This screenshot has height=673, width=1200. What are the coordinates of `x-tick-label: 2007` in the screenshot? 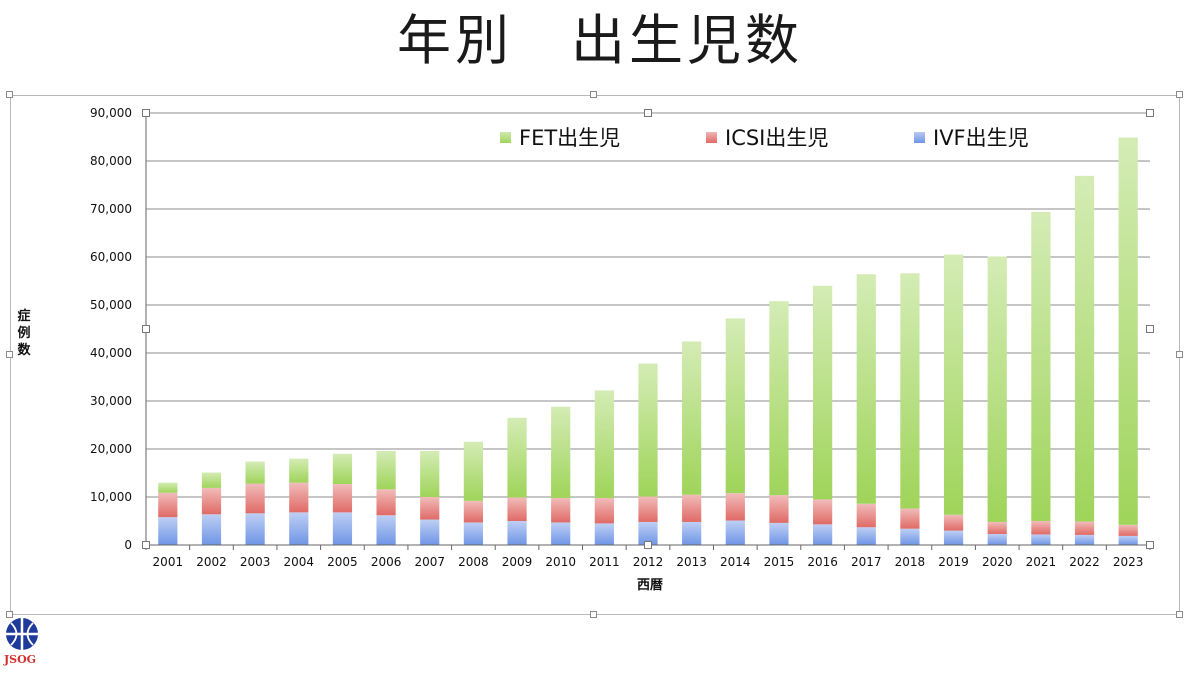 It's located at (429, 562).